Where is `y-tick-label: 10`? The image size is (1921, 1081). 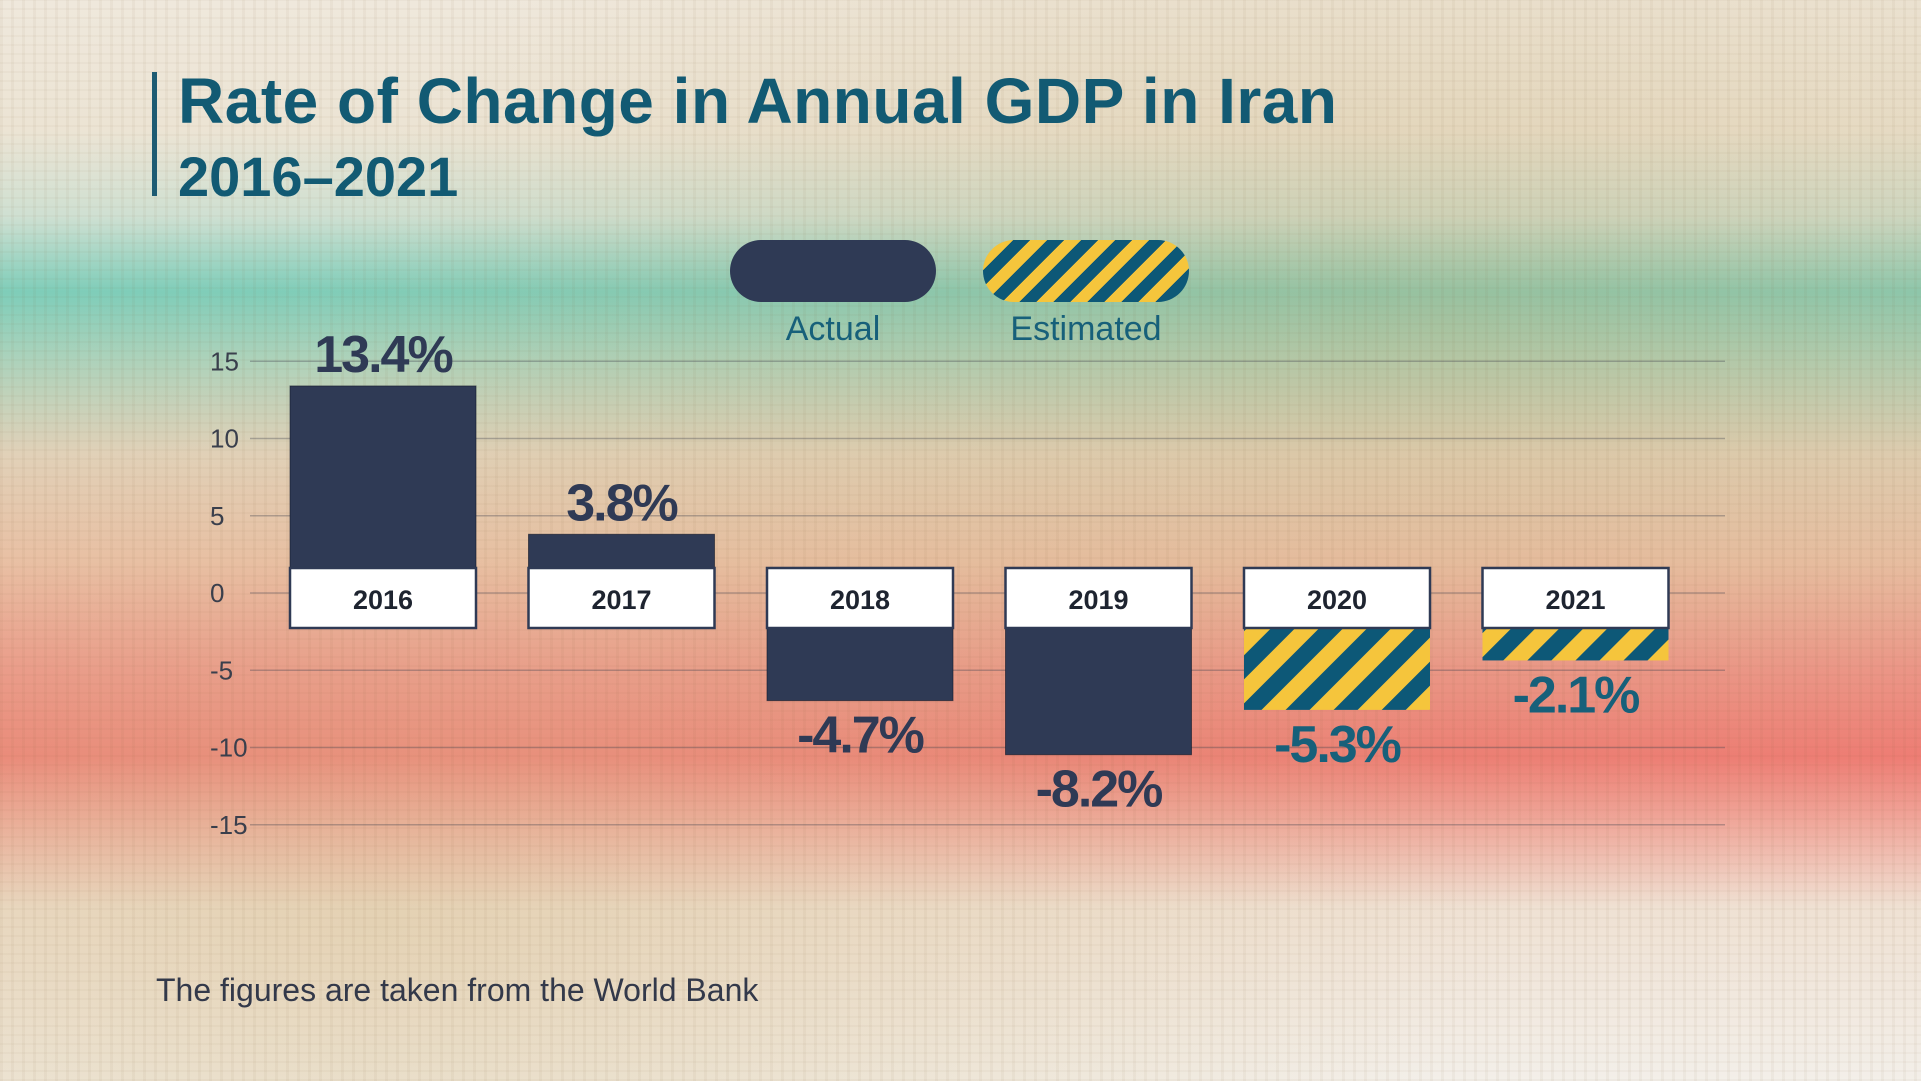 y-tick-label: 10 is located at coordinates (224, 439).